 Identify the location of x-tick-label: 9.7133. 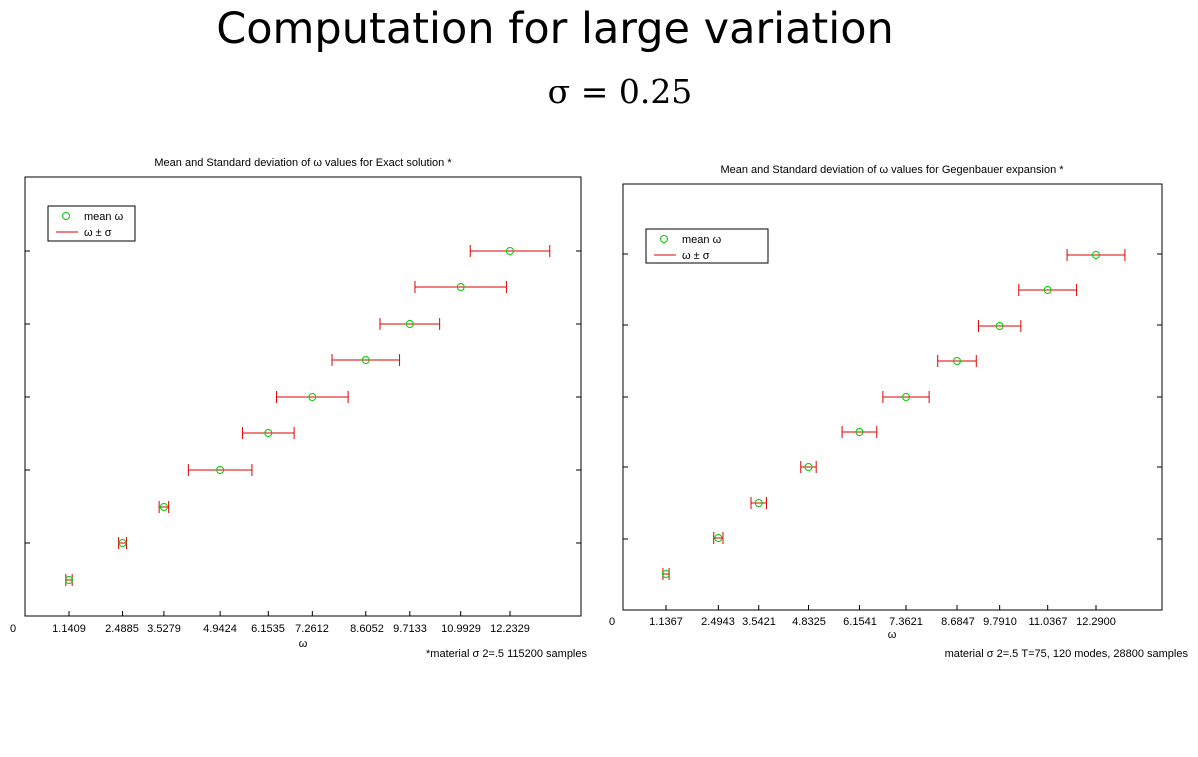
(410, 629).